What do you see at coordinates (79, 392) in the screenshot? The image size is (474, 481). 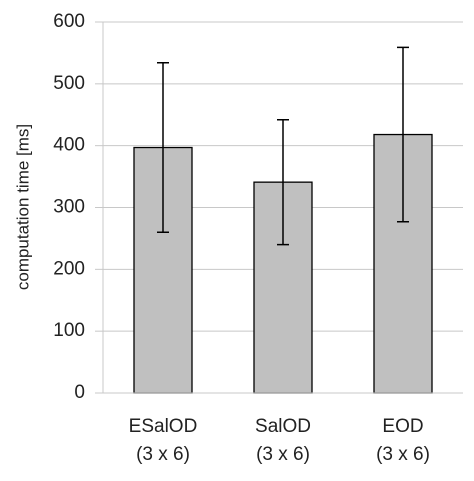 I see `y-tick-label: 0` at bounding box center [79, 392].